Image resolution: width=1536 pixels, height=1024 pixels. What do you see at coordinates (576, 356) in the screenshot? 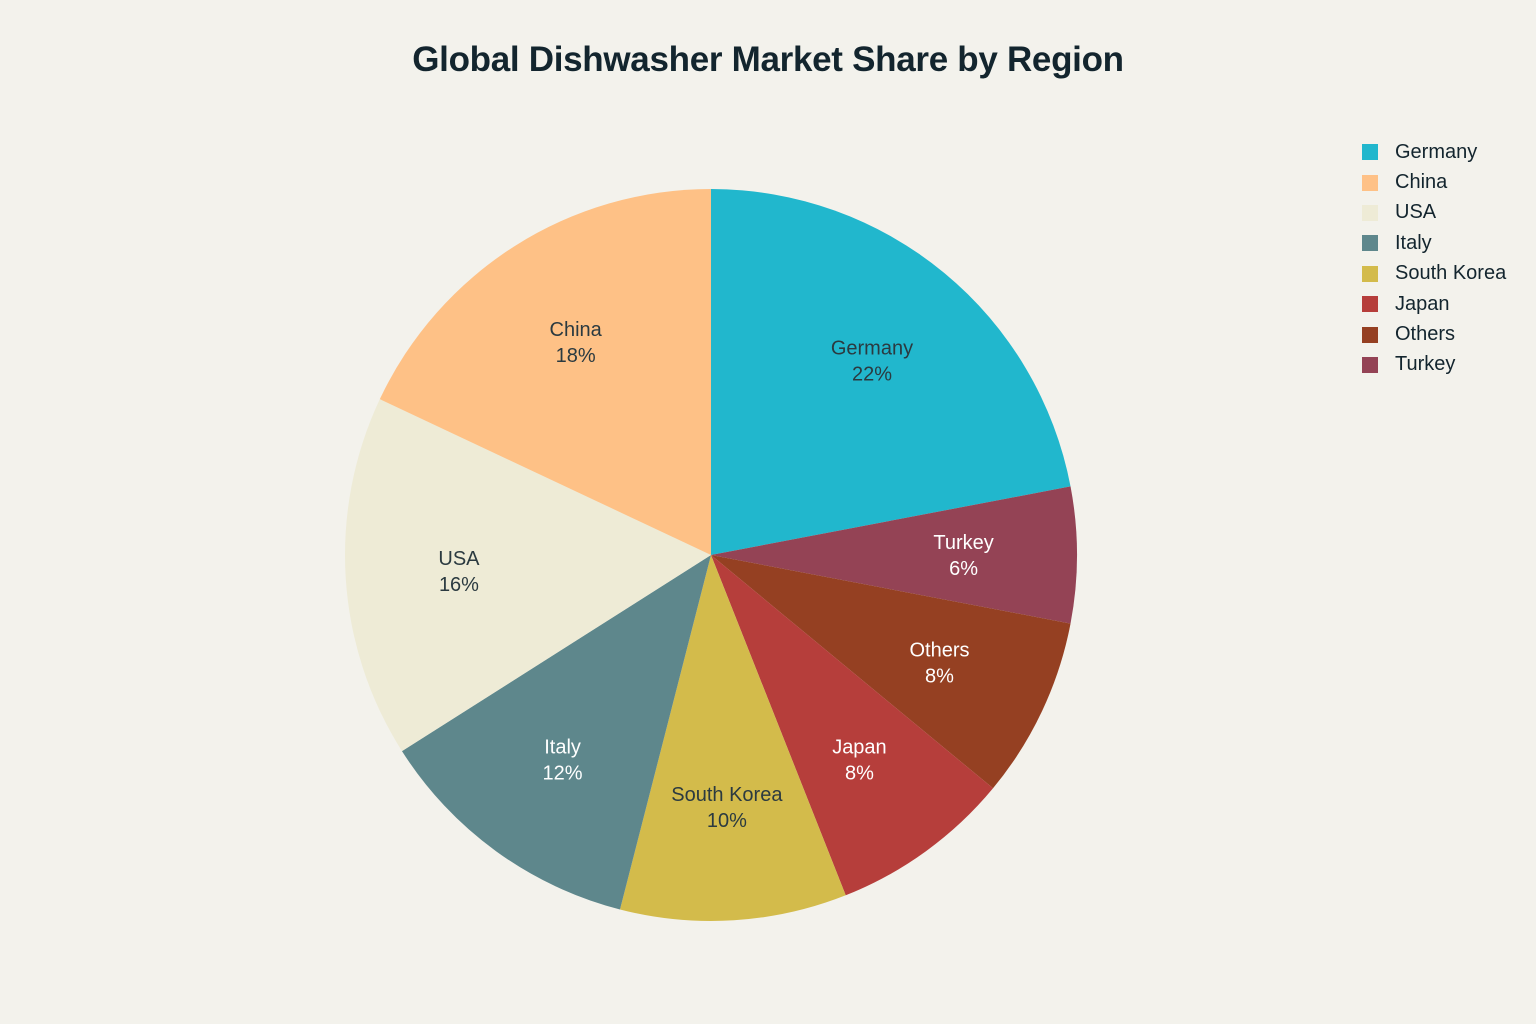
I see `slice-value-china: 18%` at bounding box center [576, 356].